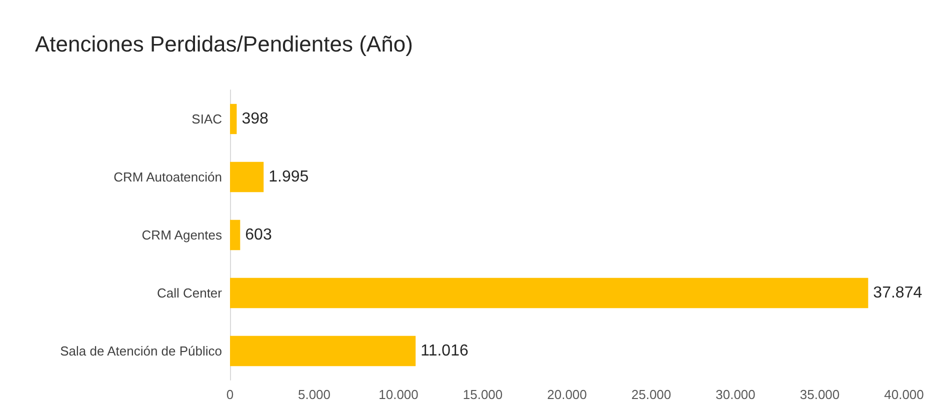 Image resolution: width=944 pixels, height=410 pixels. I want to click on x-tick-label: 20.000, so click(567, 394).